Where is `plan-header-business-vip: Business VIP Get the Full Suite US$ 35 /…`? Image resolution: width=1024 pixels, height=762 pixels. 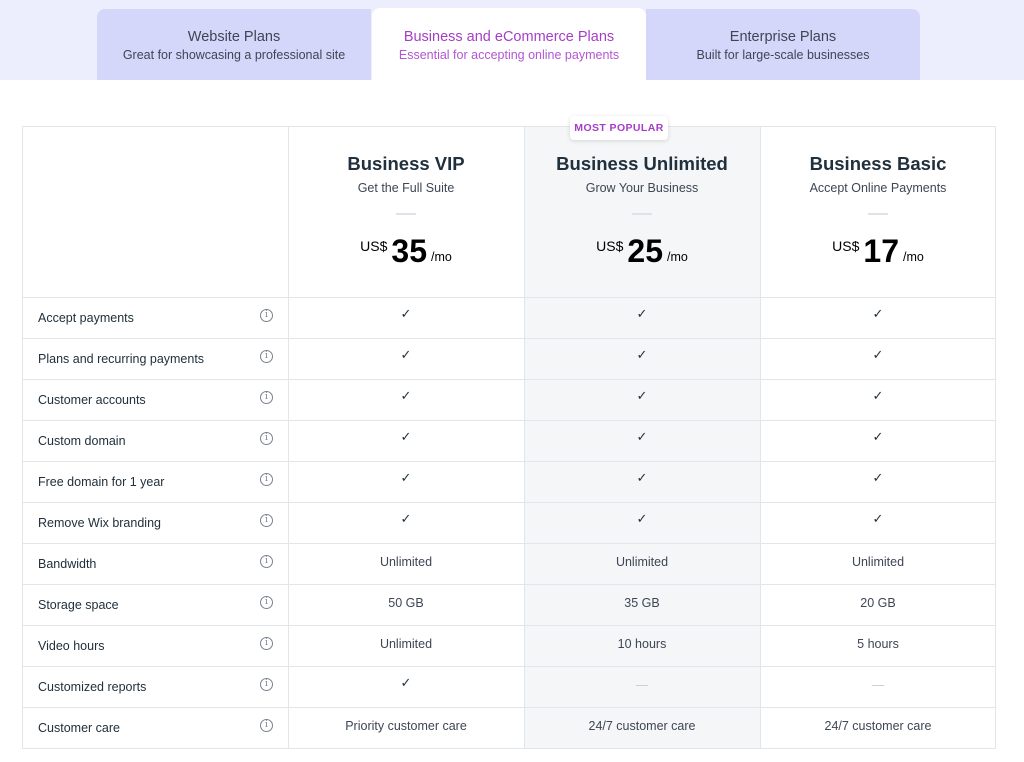 plan-header-business-vip: Business VIP Get the Full Suite US$ 35 /… is located at coordinates (406, 212).